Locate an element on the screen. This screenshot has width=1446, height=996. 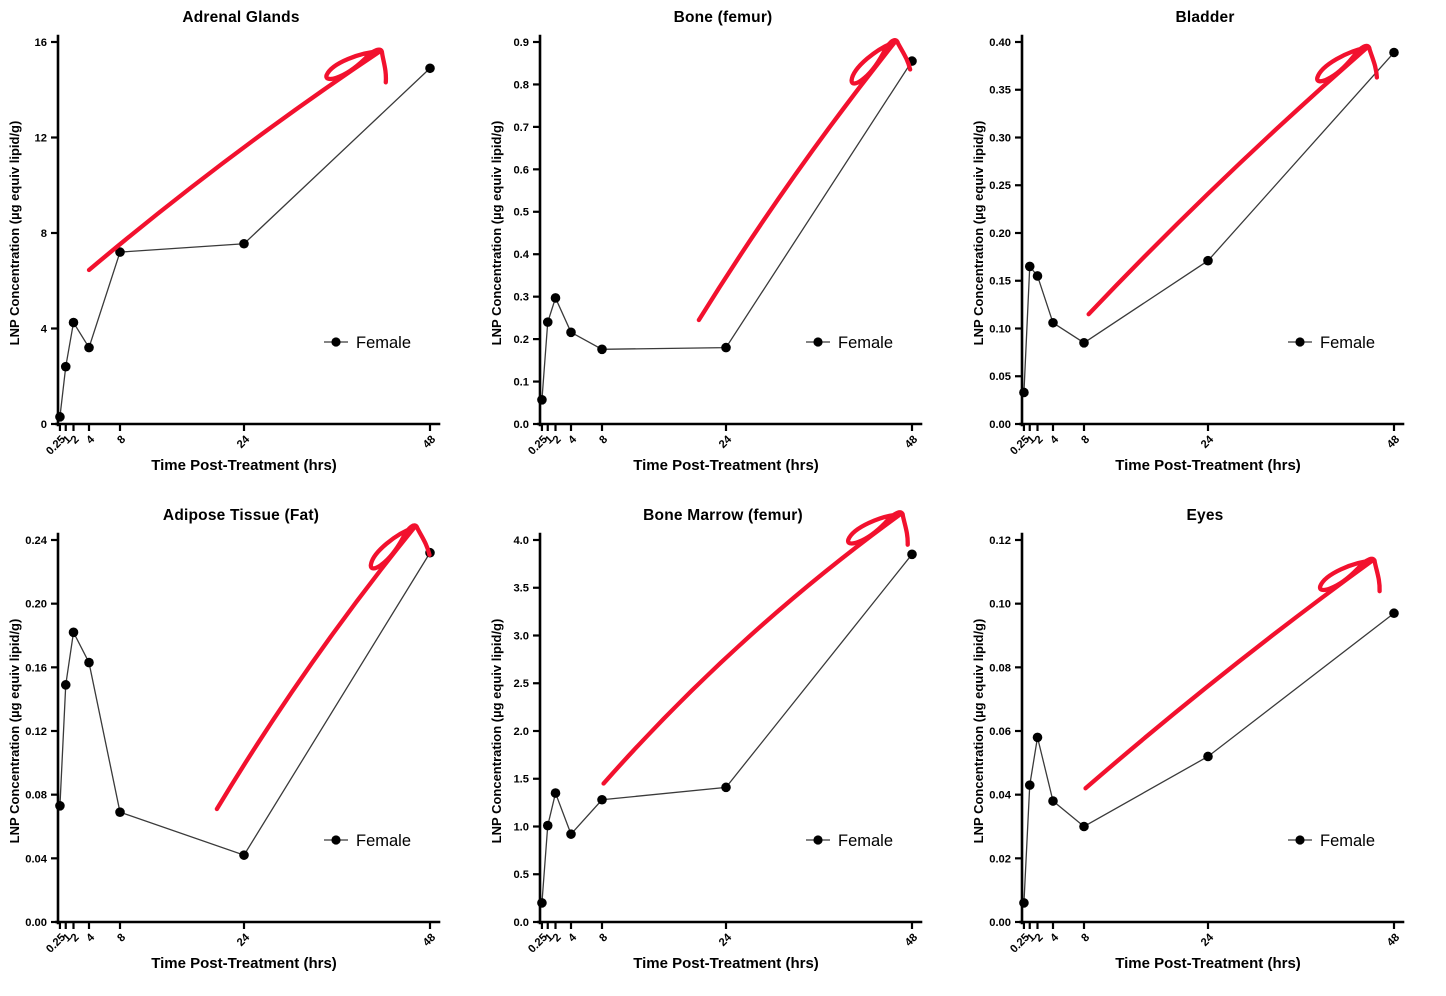
chart-title: Adrenal Glands is located at coordinates (241, 17).